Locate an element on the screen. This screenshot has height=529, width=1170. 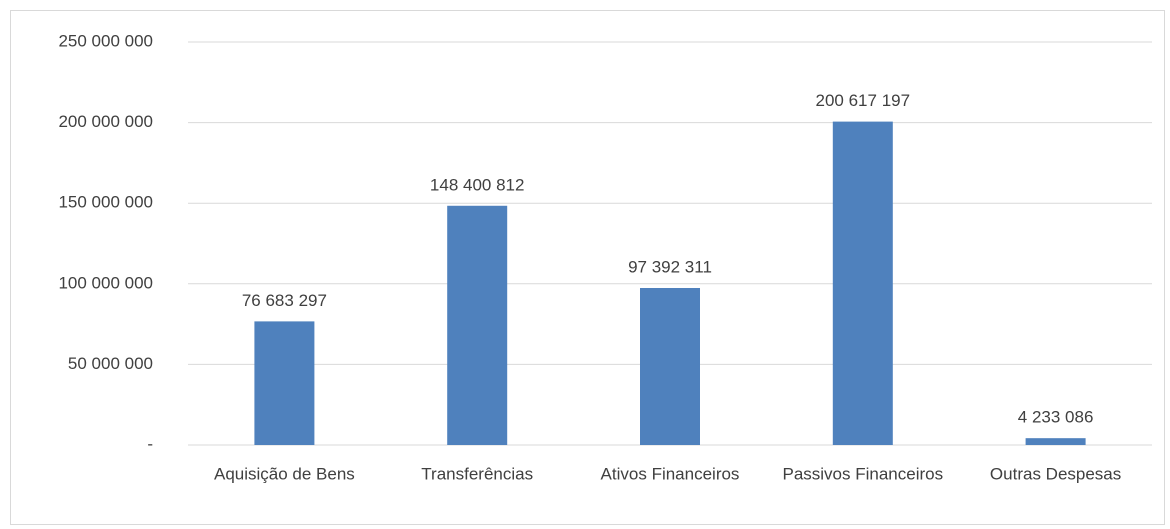
x-tick-label: Ativos Financeiros is located at coordinates (670, 473).